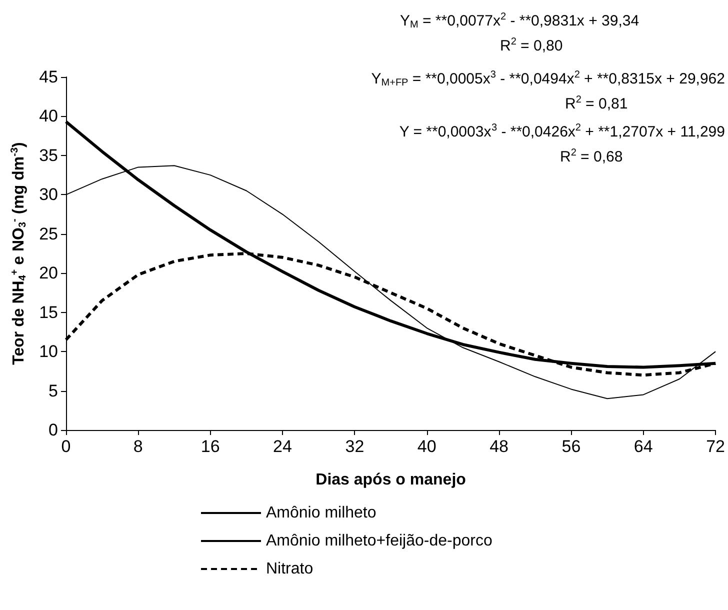 The height and width of the screenshot is (610, 728). Describe the element at coordinates (19, 253) in the screenshot. I see `text: Teor de NH4+ e NO3- (mg dm-3)` at that location.